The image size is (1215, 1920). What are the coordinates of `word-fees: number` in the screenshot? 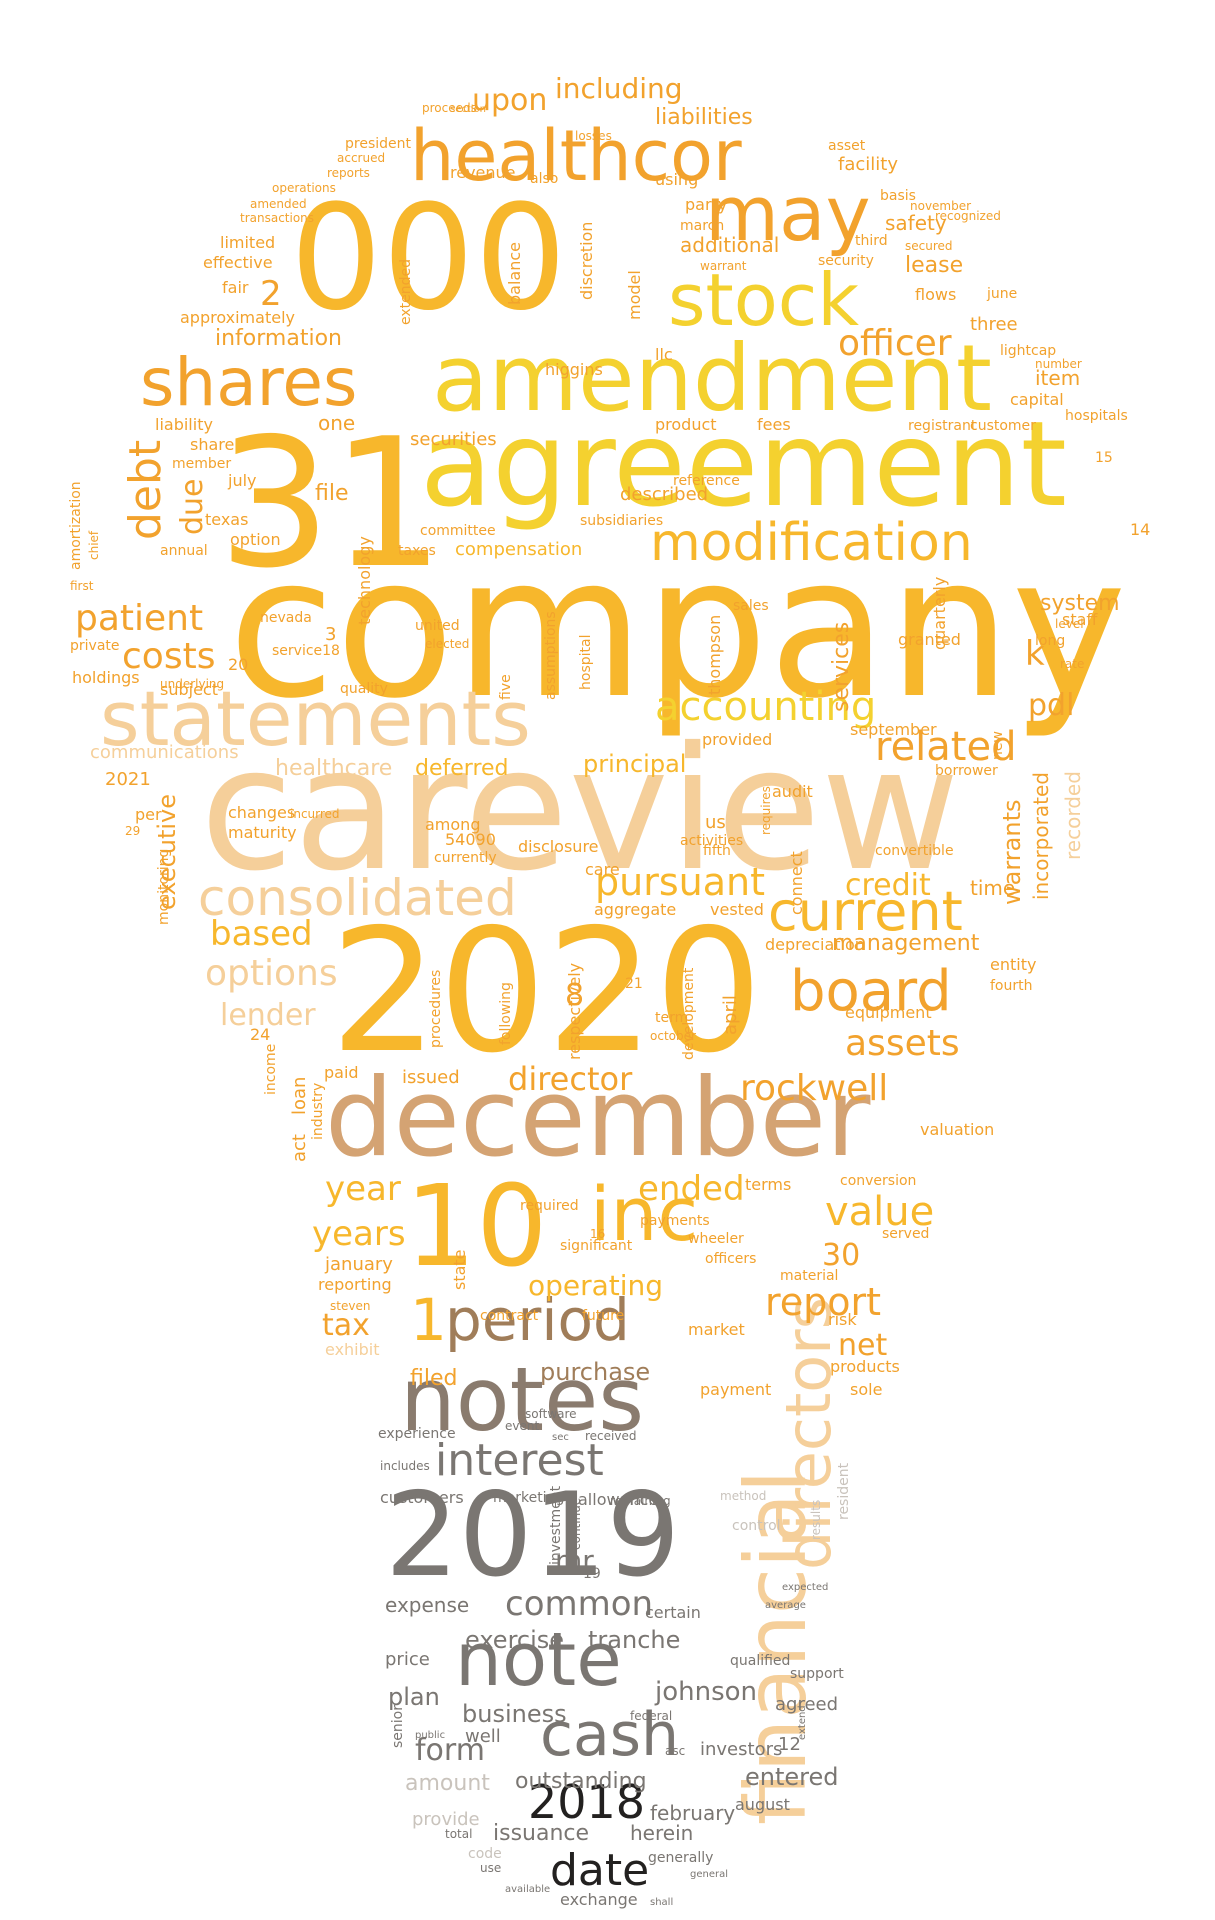 It's located at (1058, 364).